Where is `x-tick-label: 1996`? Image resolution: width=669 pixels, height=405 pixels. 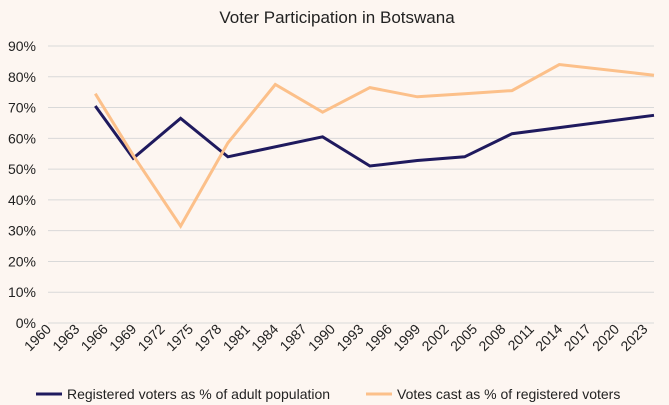 x-tick-label: 1996 is located at coordinates (378, 337).